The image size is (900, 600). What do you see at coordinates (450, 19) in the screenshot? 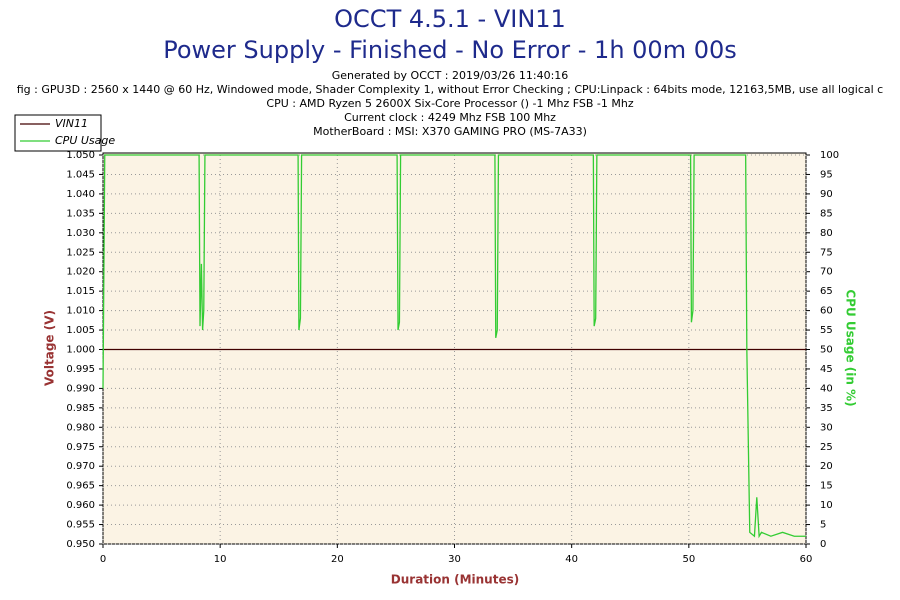
I see `chart-title: OCCT 4.5.1 - VIN11` at bounding box center [450, 19].